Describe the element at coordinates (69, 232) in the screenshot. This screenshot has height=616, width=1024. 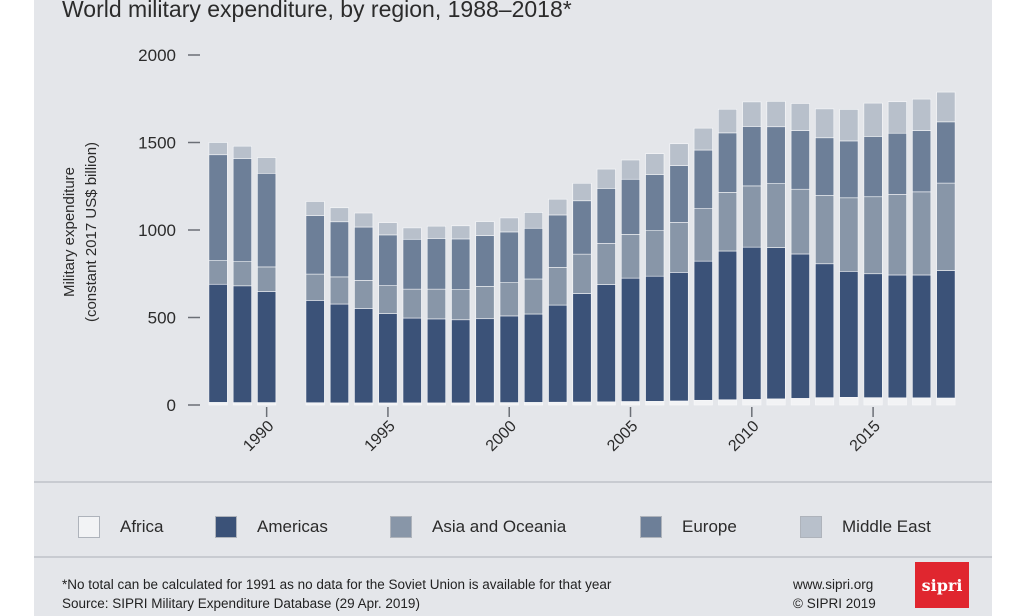
I see `y-axis-label: Military expenditure` at that location.